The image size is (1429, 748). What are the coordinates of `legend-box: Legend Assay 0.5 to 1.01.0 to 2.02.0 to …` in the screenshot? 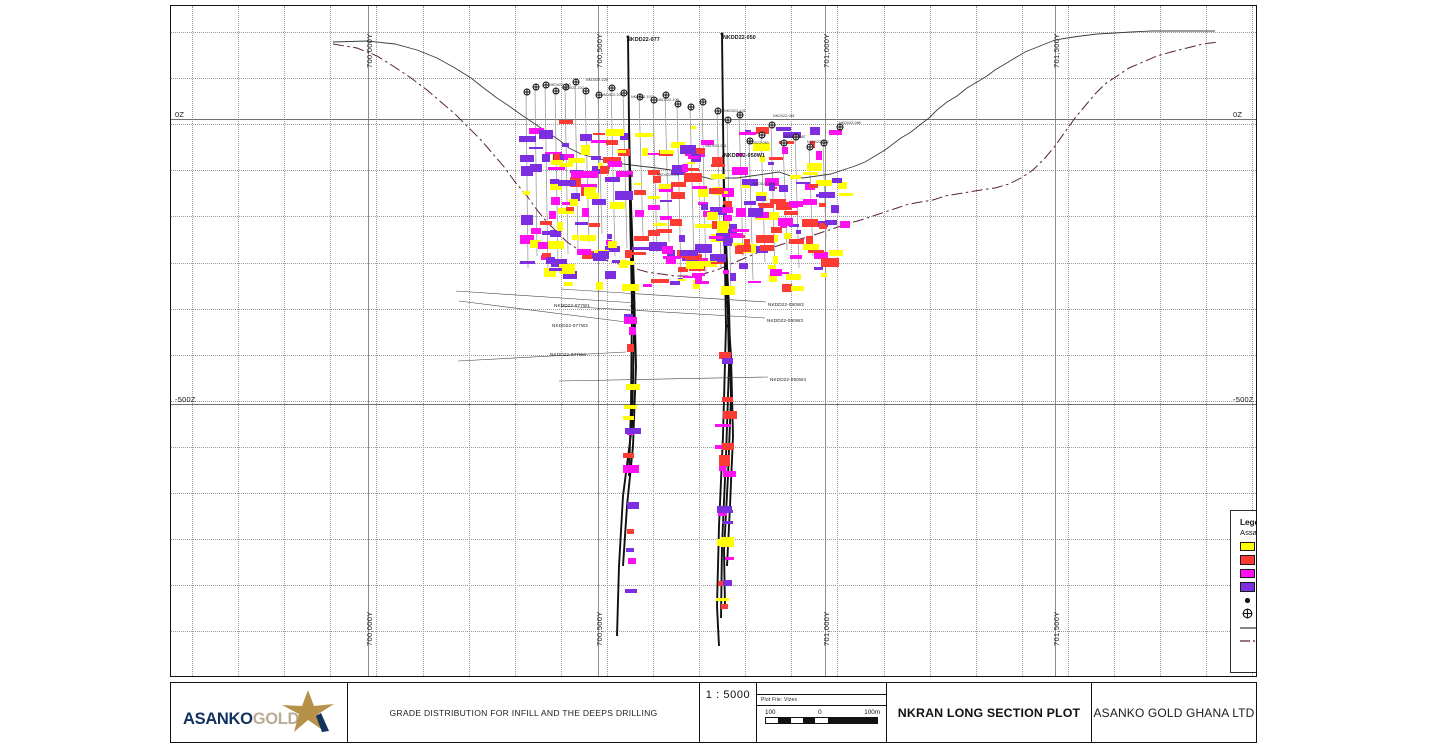 It's located at (1243, 591).